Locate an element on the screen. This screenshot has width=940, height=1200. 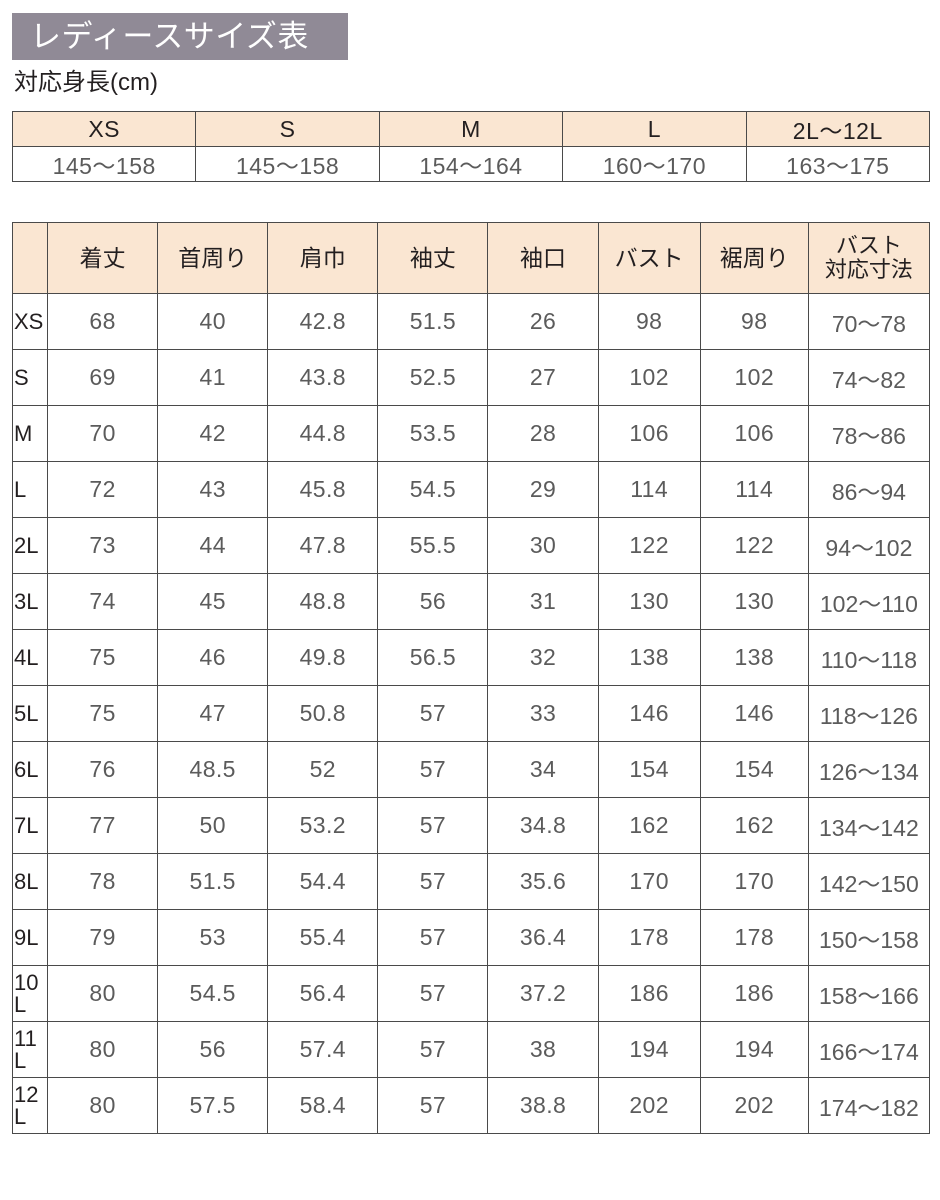
measurement-cell-katahaba: 43.8 is located at coordinates (323, 377).